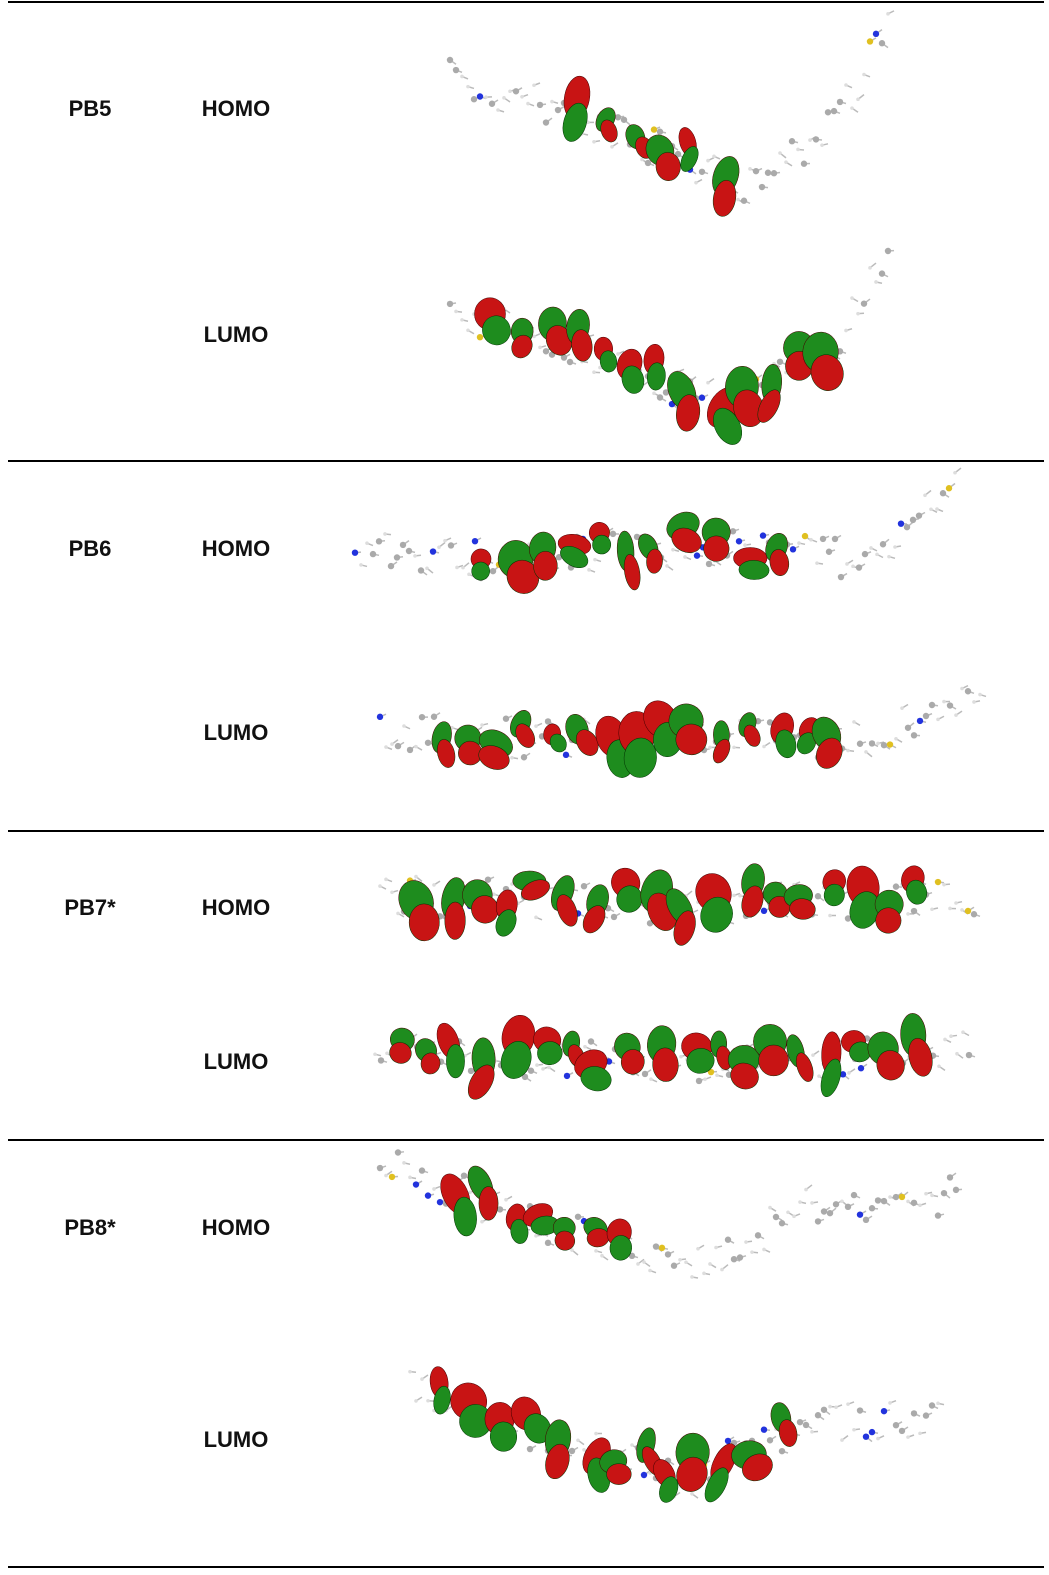 This screenshot has height=1575, width=1049. Describe the element at coordinates (236, 732) in the screenshot. I see `orbital-label: LUMO` at that location.